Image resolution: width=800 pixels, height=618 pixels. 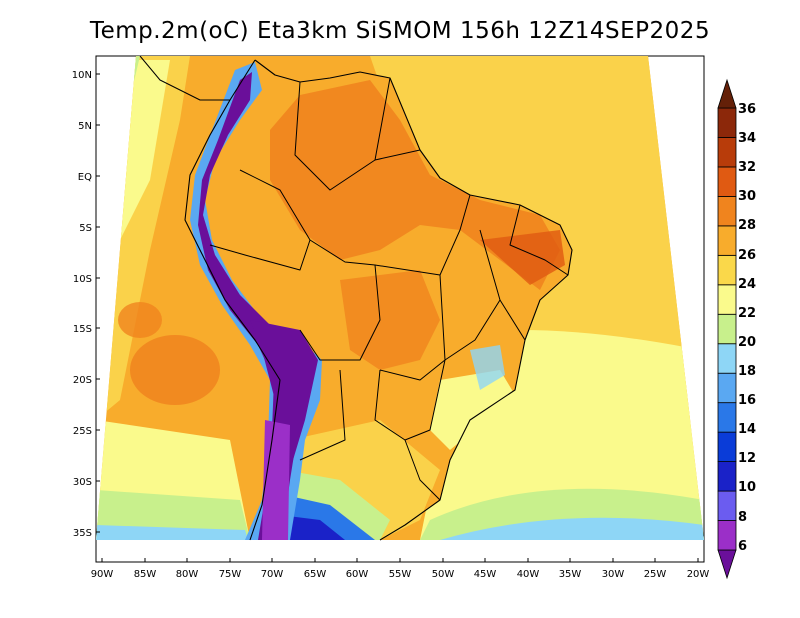 I want to click on lat-label: 30S, so click(x=82, y=482).